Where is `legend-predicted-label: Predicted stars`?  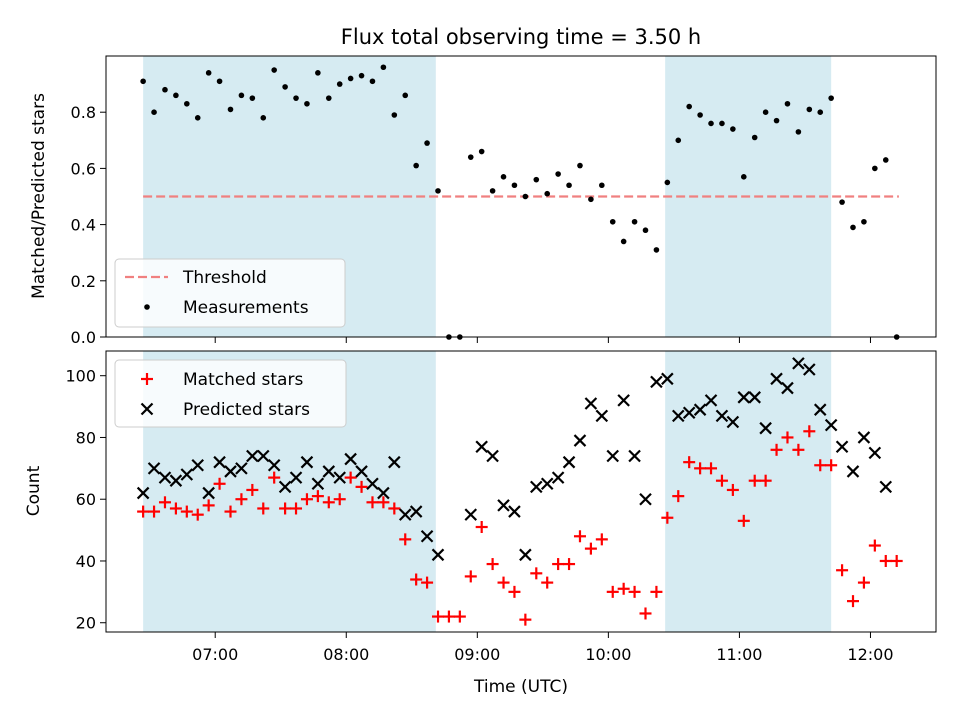
legend-predicted-label: Predicted stars is located at coordinates (246, 410).